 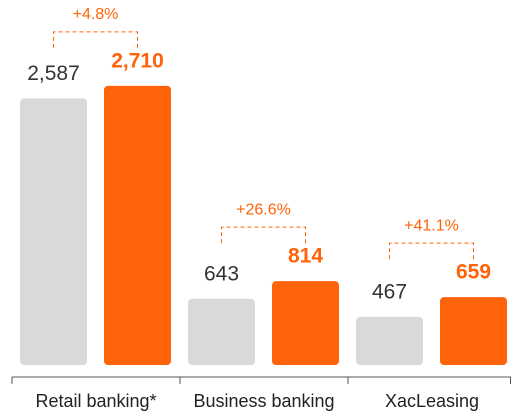 What do you see at coordinates (96, 14) in the screenshot?
I see `change-label: +4.8%` at bounding box center [96, 14].